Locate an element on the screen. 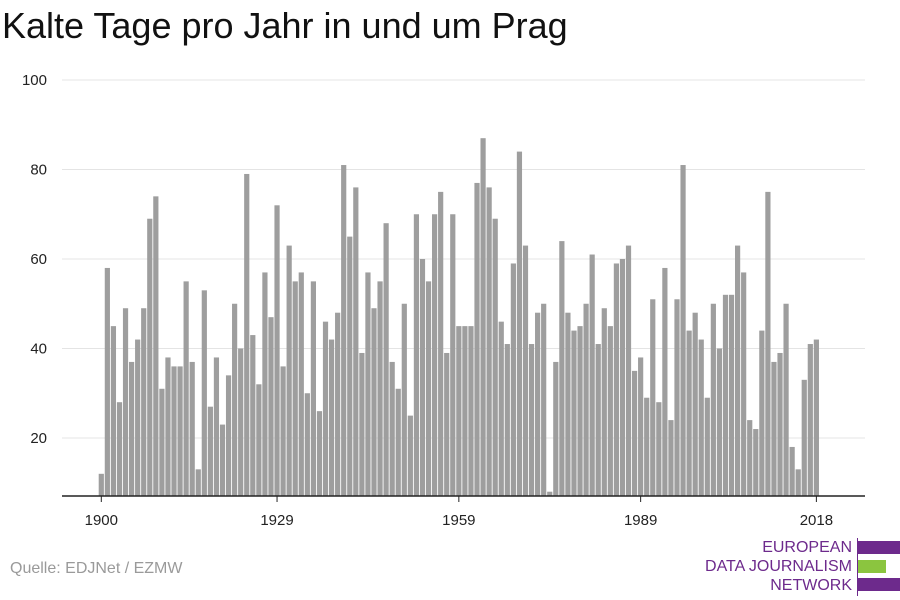 Image resolution: width=900 pixels, height=600 pixels. bar-1988 is located at coordinates (634, 433).